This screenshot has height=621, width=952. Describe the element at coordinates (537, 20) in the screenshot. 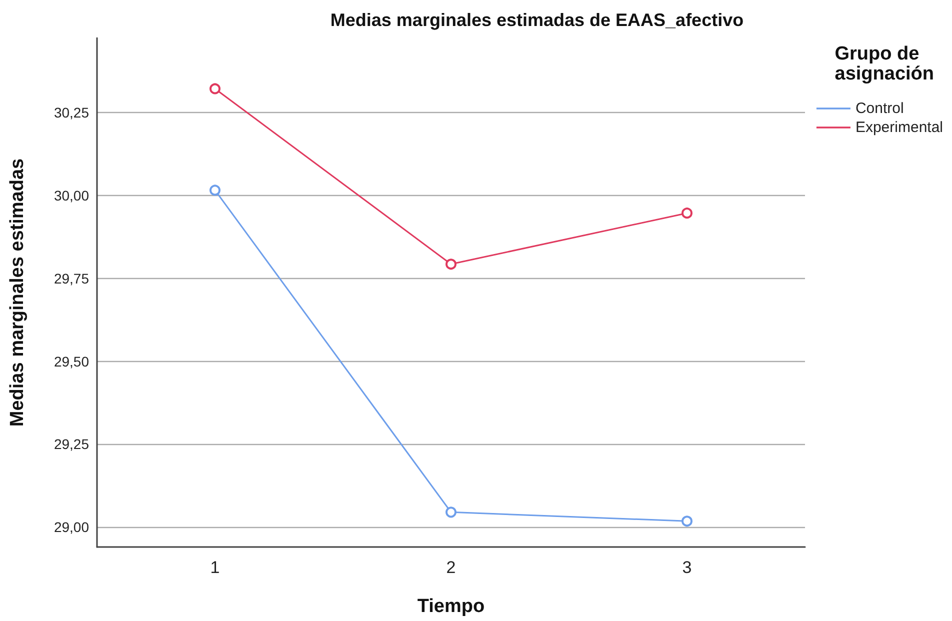

I see `chart-title: Medias marginales estimadas de EAAS_afectivo` at that location.